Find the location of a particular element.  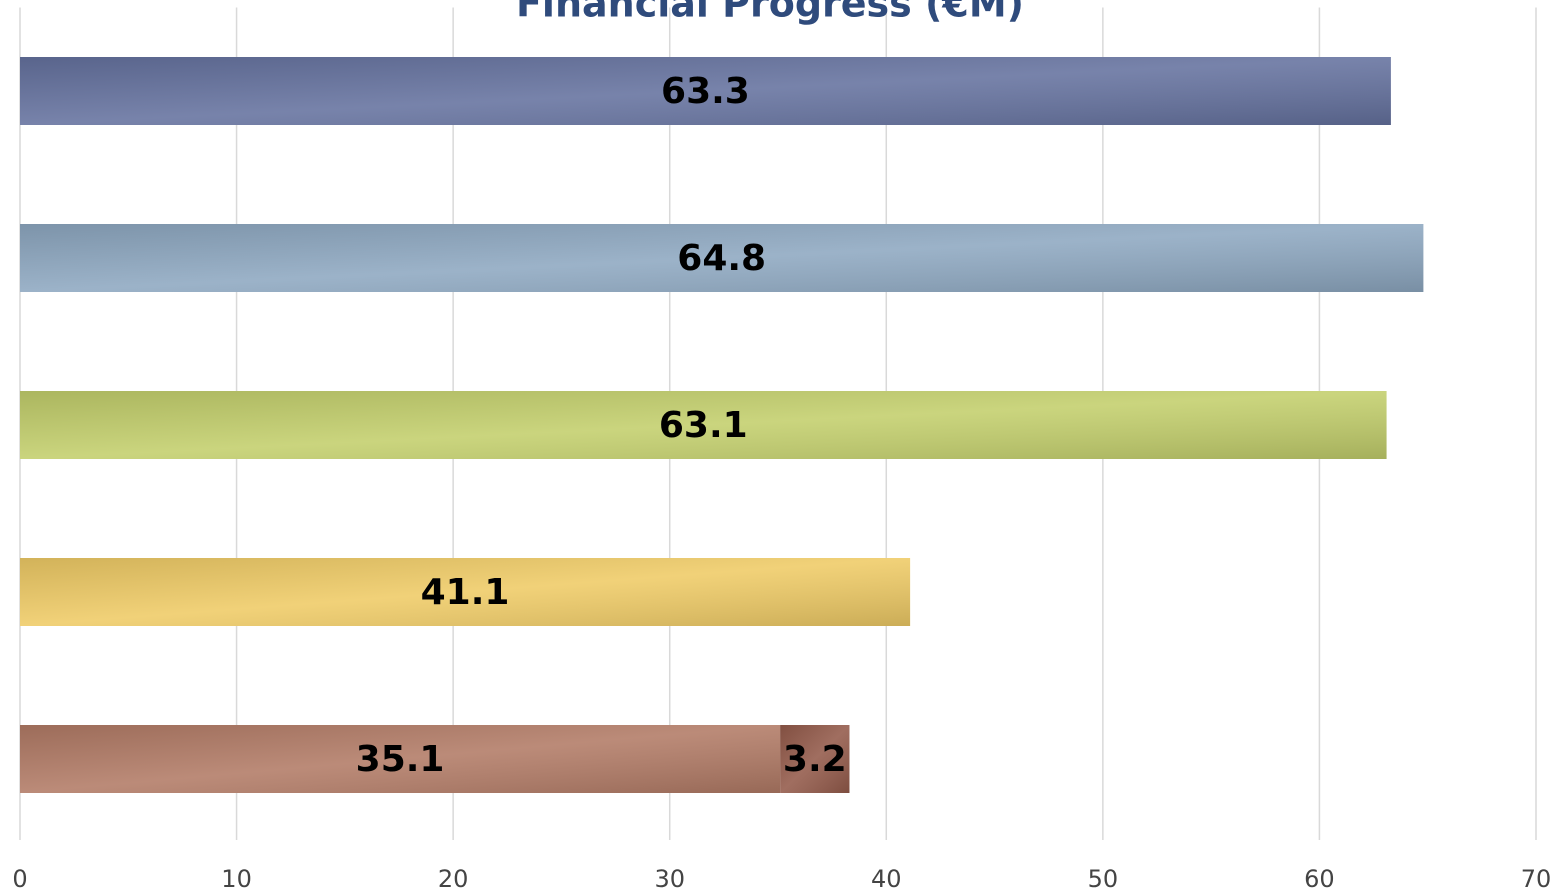

x-tick-label: 50 is located at coordinates (1103, 879).